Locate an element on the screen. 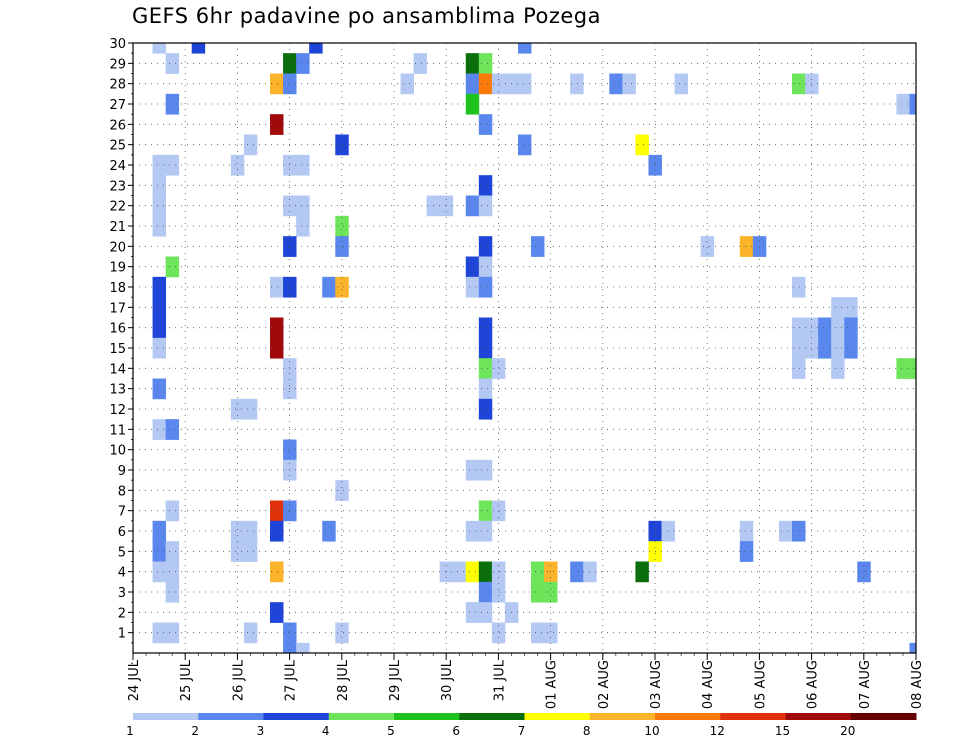 The image size is (960, 742). y-tick-label: 21 is located at coordinates (117, 227).